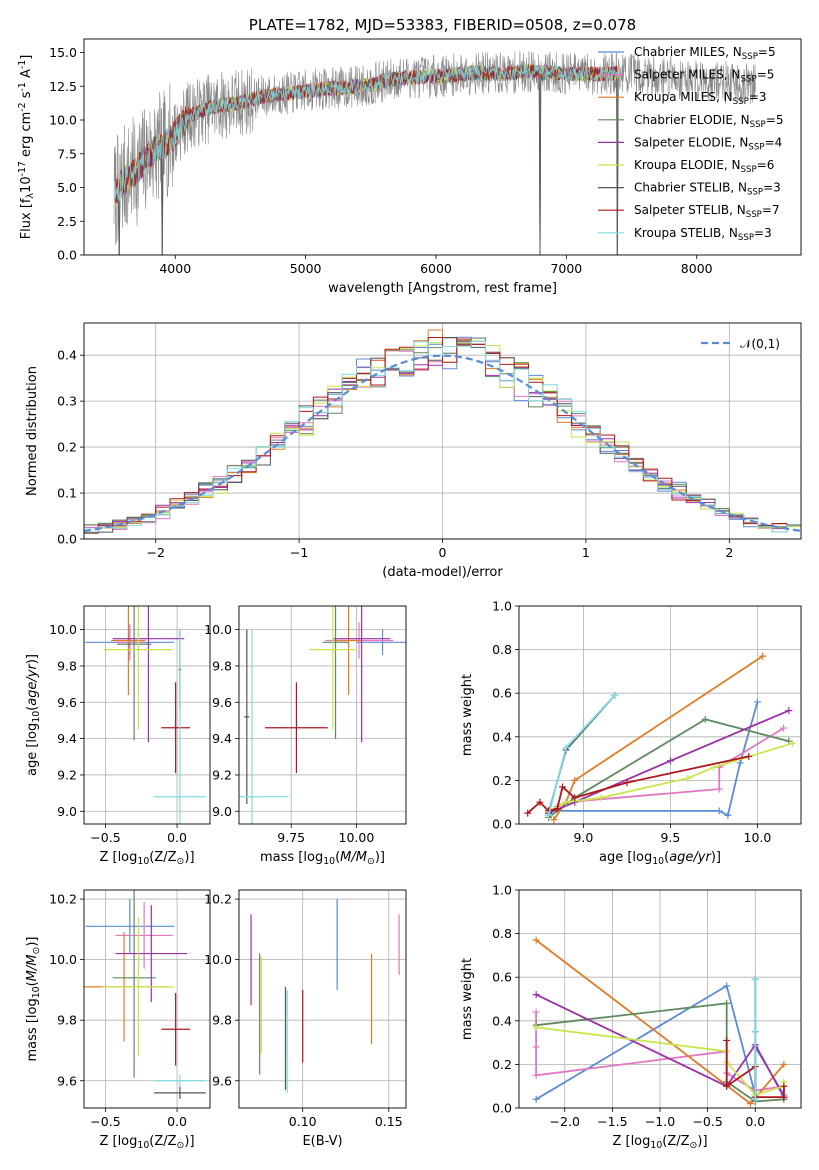  I want to click on y-tick-label: 15.0, so click(63, 52).